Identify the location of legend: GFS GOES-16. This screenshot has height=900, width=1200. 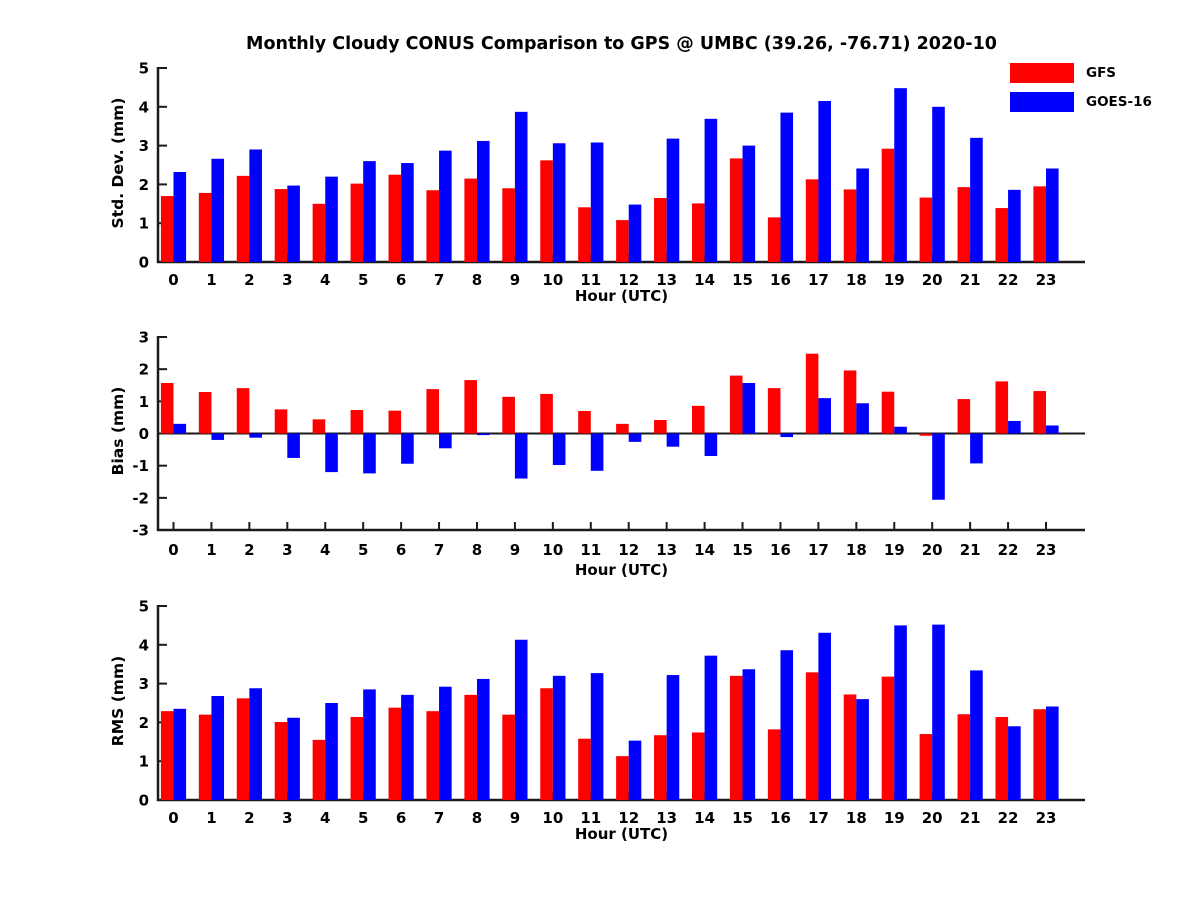
(1081, 92).